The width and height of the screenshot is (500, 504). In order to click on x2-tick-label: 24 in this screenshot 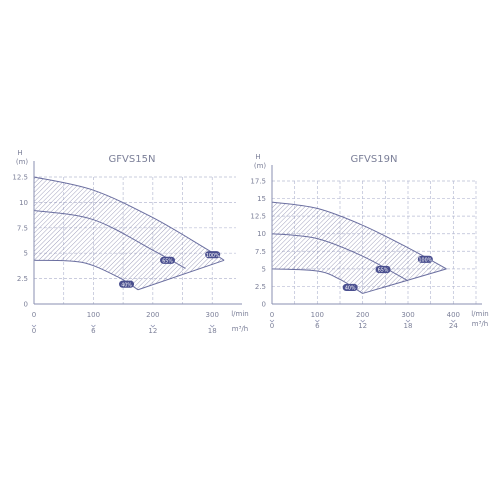, I will do `click(453, 326)`.